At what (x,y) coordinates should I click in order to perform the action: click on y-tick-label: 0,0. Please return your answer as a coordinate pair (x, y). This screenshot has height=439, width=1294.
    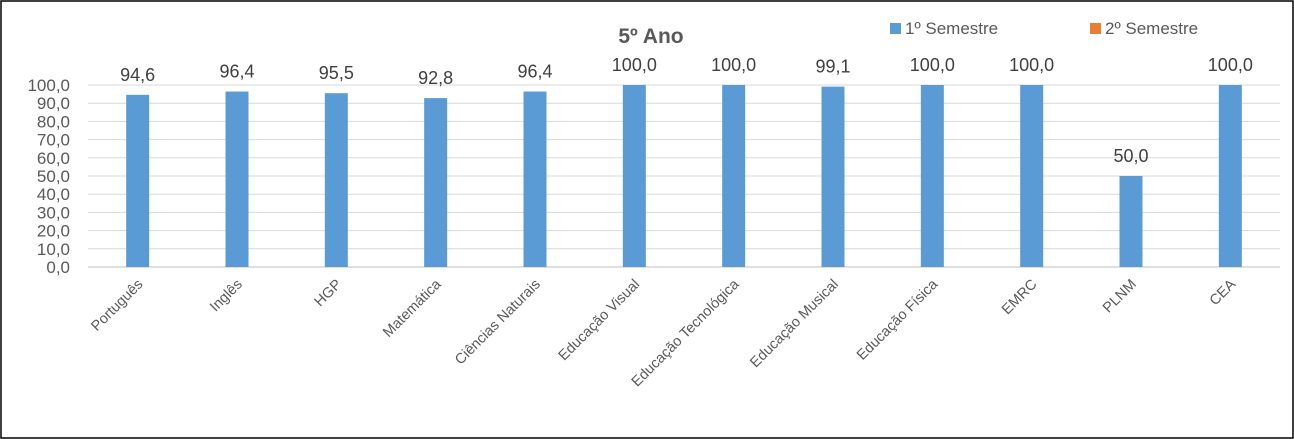
    Looking at the image, I should click on (58, 267).